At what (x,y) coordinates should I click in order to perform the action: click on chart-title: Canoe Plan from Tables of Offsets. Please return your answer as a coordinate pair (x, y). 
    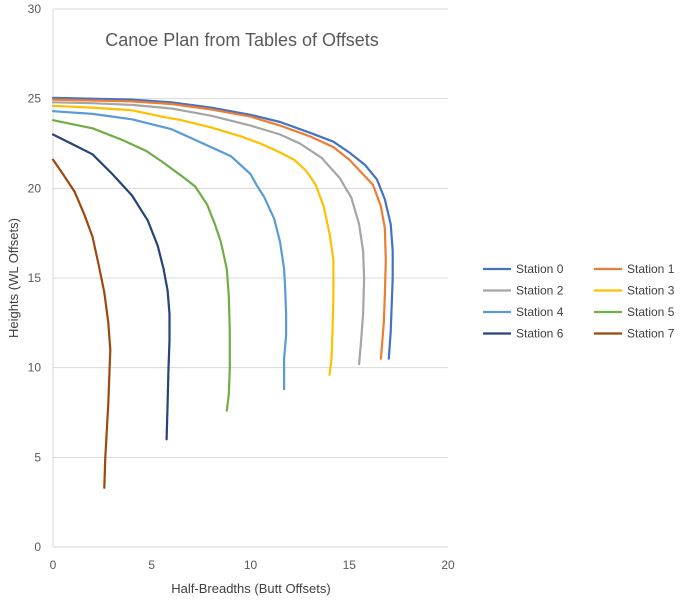
    Looking at the image, I should click on (241, 40).